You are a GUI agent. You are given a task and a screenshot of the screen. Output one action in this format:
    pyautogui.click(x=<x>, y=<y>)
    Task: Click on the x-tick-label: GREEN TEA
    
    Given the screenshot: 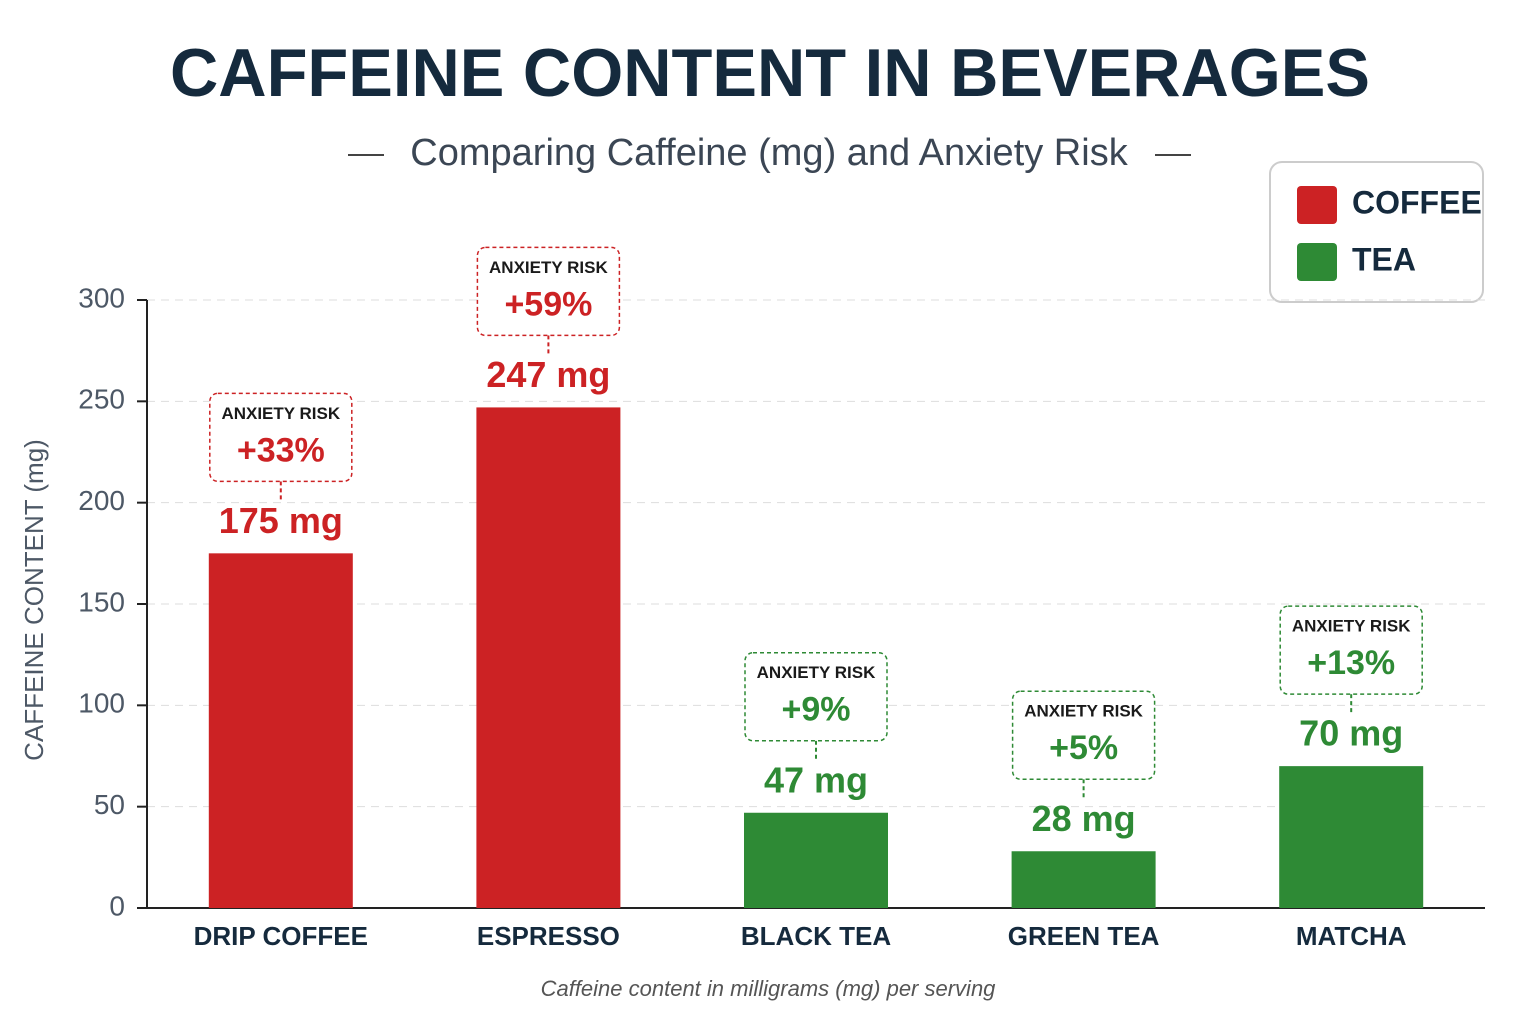 What is the action you would take?
    pyautogui.click(x=1084, y=936)
    